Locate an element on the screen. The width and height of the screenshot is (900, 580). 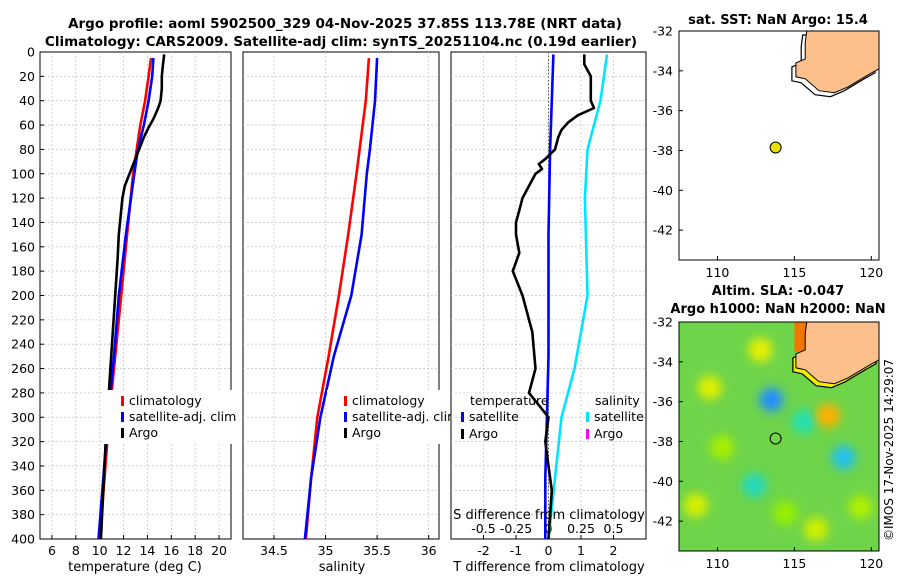
y-tick-label: 220 is located at coordinates (23, 319).